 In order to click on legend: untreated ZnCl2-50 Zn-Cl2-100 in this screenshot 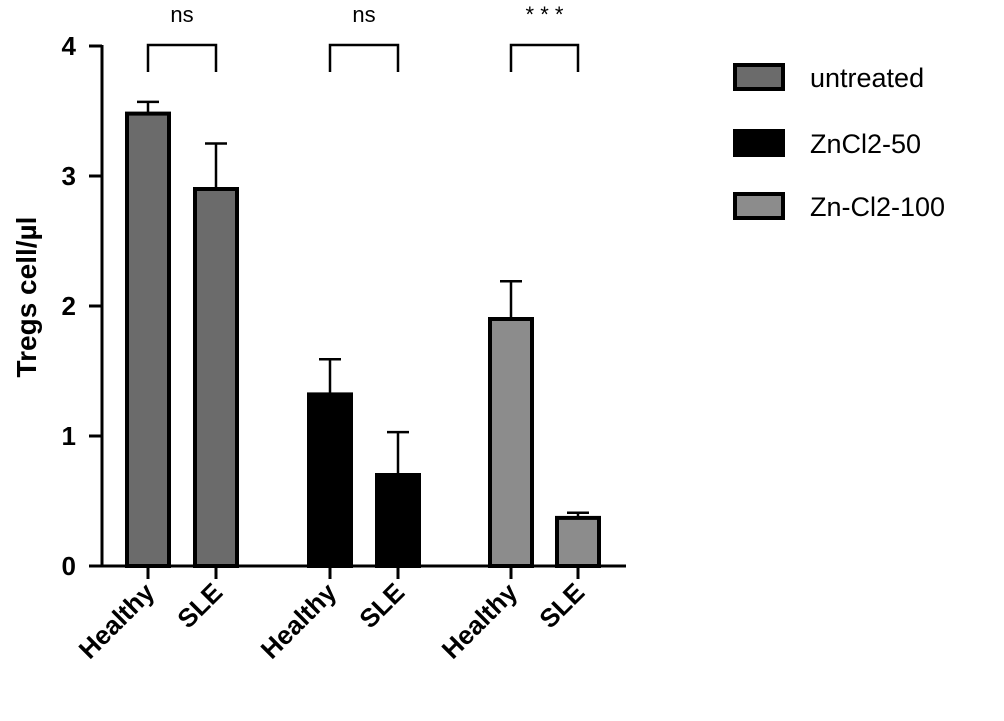, I will do `click(839, 142)`.